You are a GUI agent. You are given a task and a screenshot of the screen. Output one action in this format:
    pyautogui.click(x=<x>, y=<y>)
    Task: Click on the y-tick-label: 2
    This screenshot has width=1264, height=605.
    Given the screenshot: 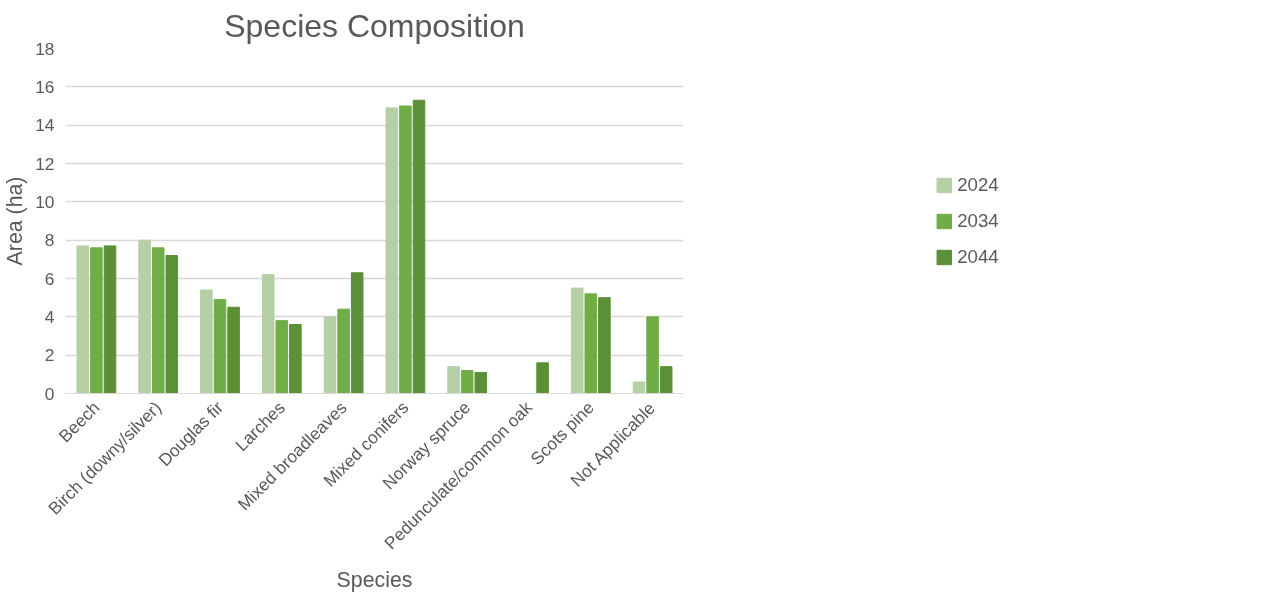 What is the action you would take?
    pyautogui.click(x=49, y=355)
    